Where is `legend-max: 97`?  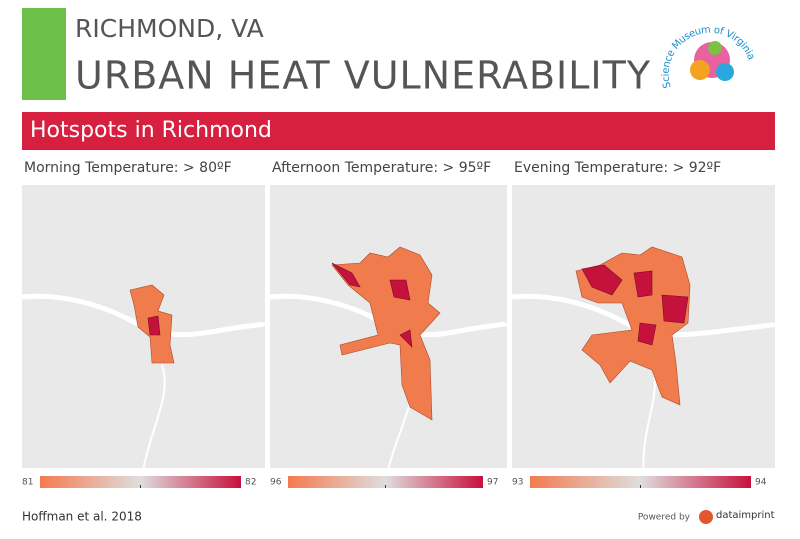 legend-max: 97 is located at coordinates (492, 483).